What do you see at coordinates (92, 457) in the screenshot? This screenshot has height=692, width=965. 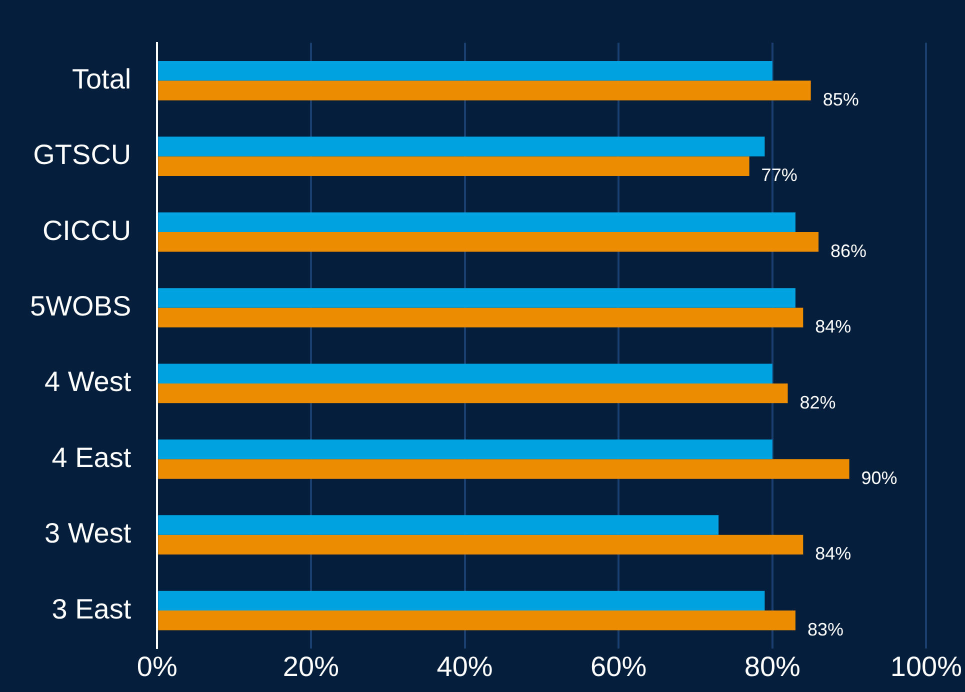 I see `y-tick-label: 4 East` at bounding box center [92, 457].